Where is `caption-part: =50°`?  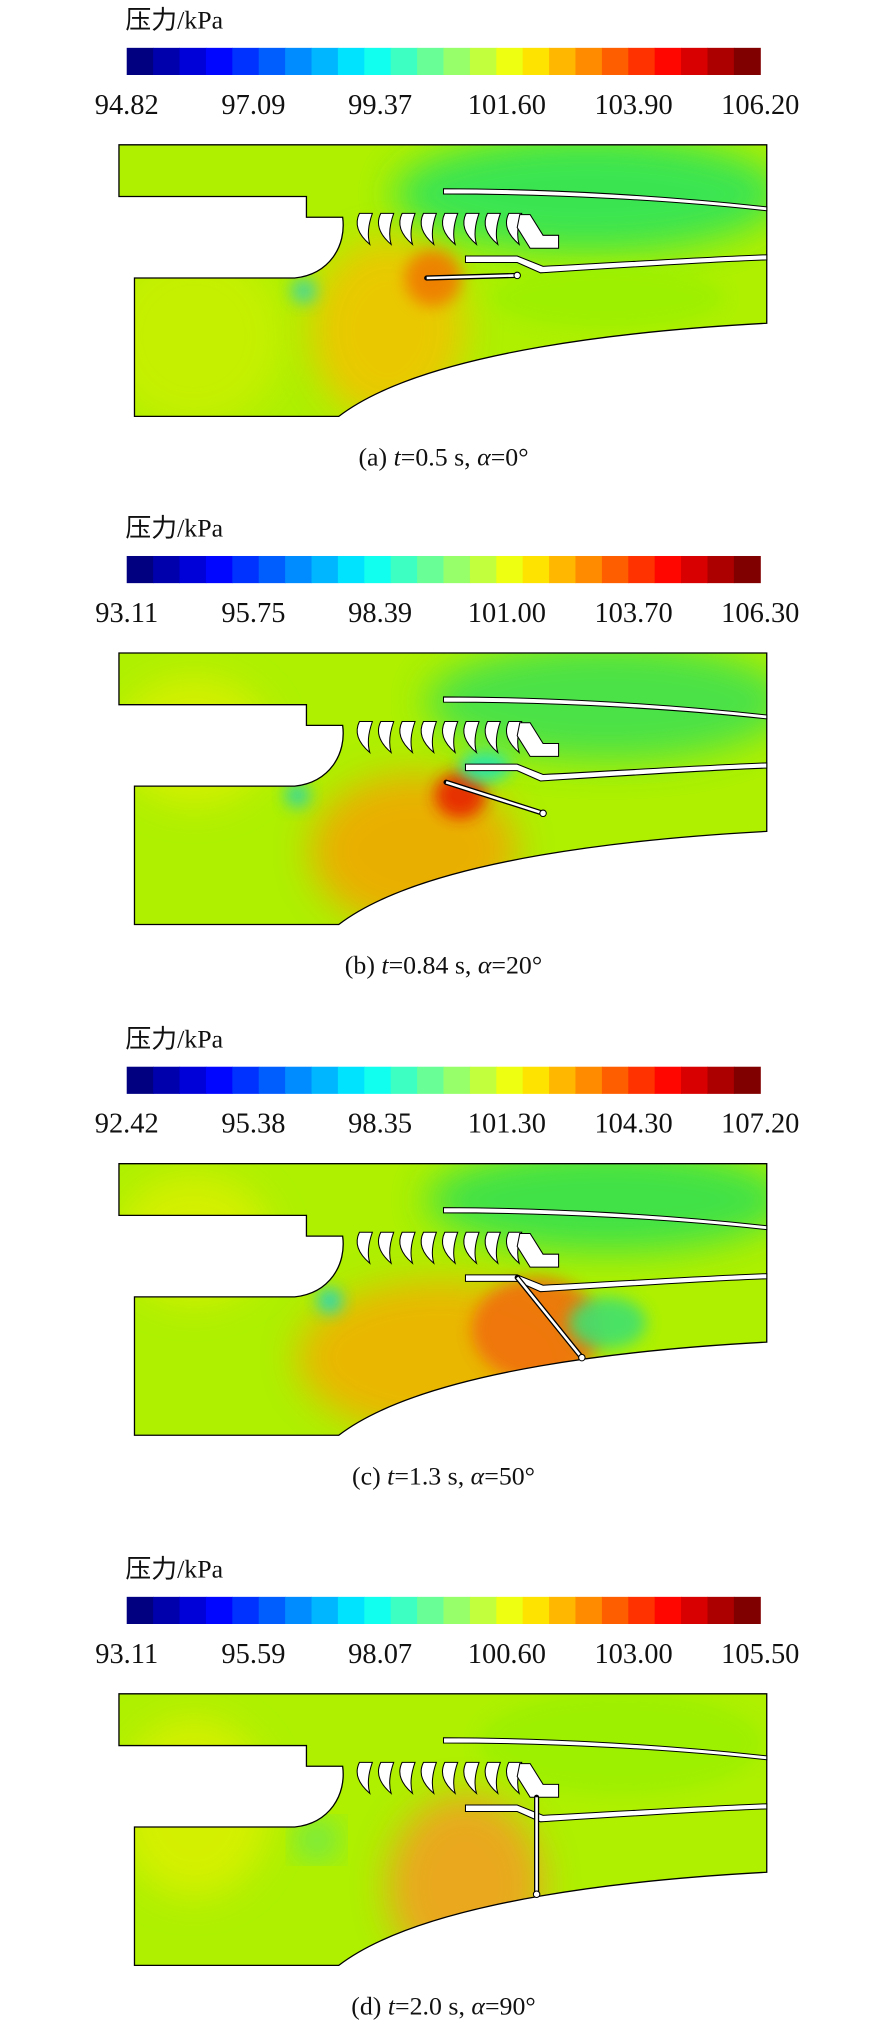
caption-part: =50° is located at coordinates (509, 1475).